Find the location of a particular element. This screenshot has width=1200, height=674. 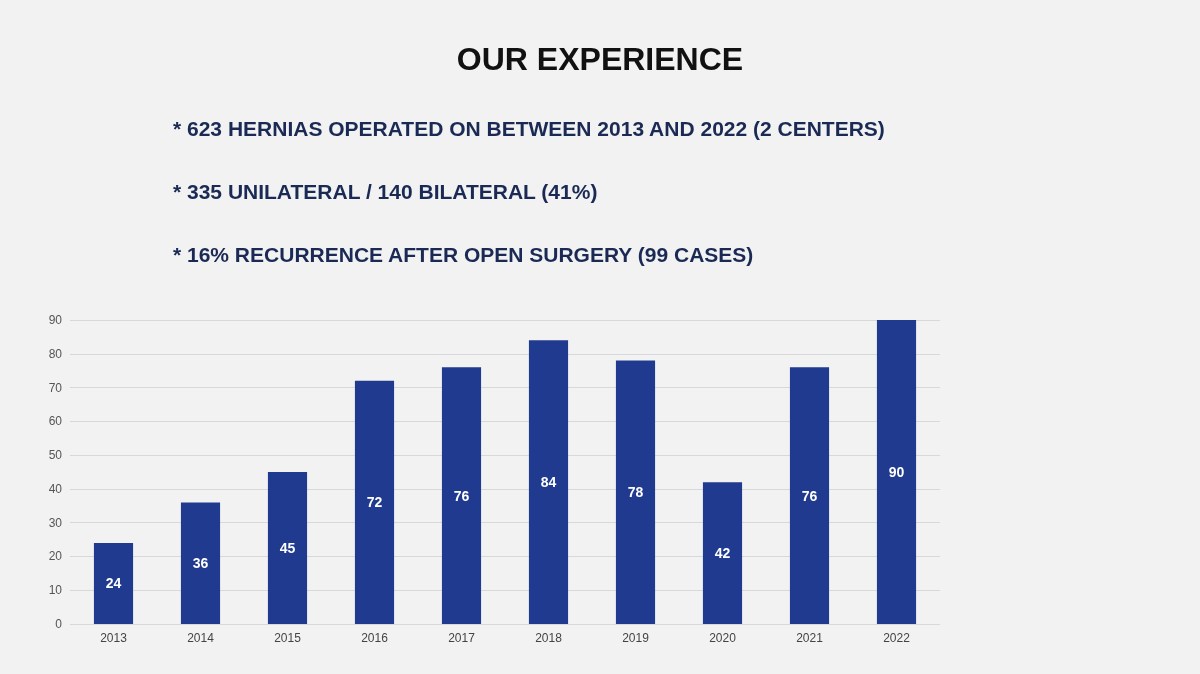

data-label: 90 is located at coordinates (896, 472).